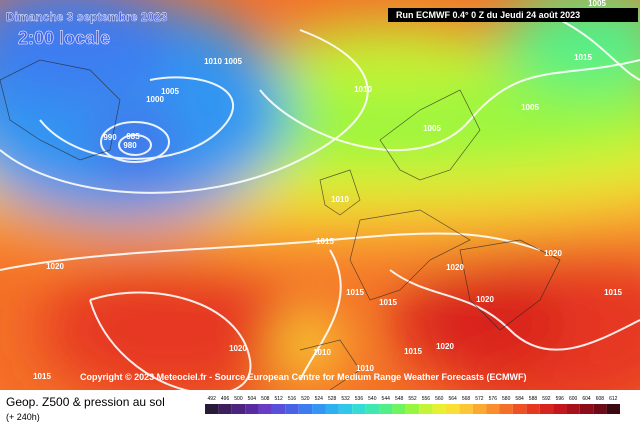 This screenshot has height=432, width=640. What do you see at coordinates (85, 402) in the screenshot?
I see `footer-title: Geop. Z500 & pression au sol` at bounding box center [85, 402].